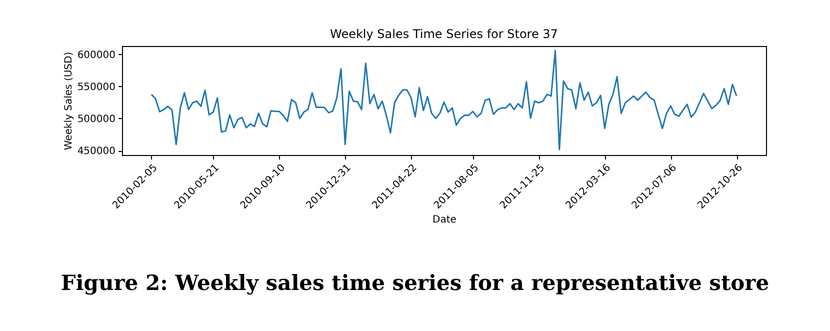 This screenshot has width=830, height=331. Describe the element at coordinates (96, 87) in the screenshot. I see `y-tick-label: 550000` at that location.